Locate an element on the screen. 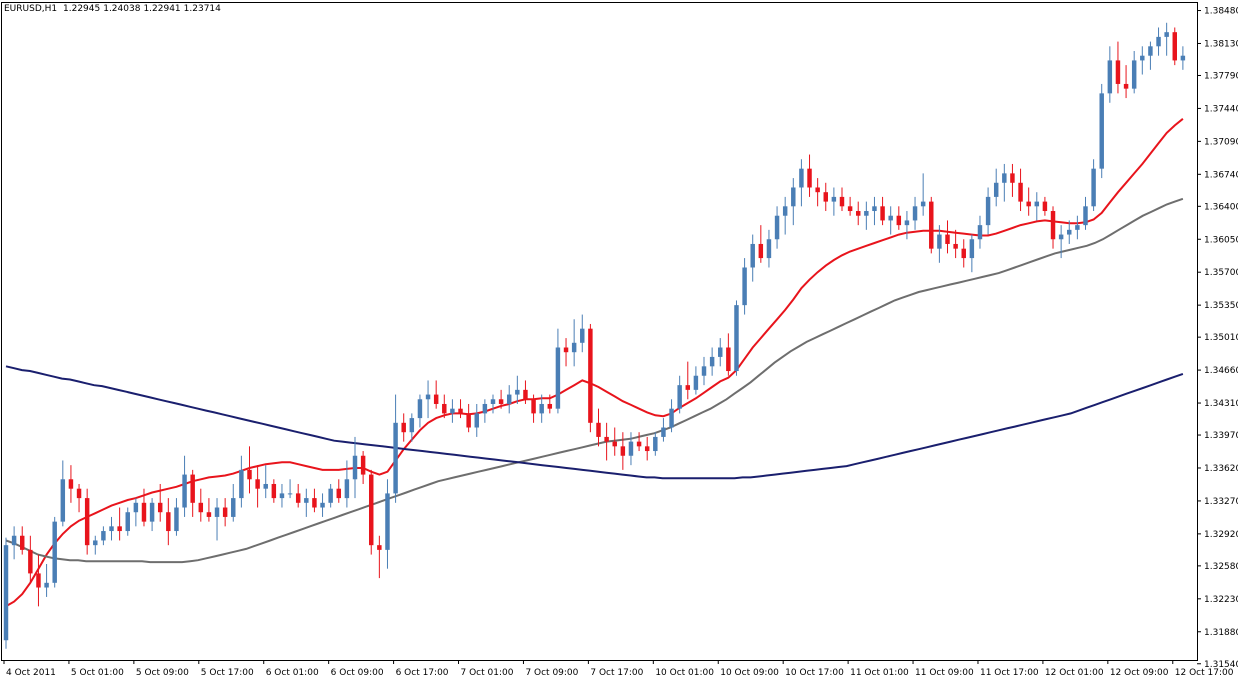 The height and width of the screenshot is (681, 1238). x-tick-label: 5 Oct 17:00 is located at coordinates (227, 673).